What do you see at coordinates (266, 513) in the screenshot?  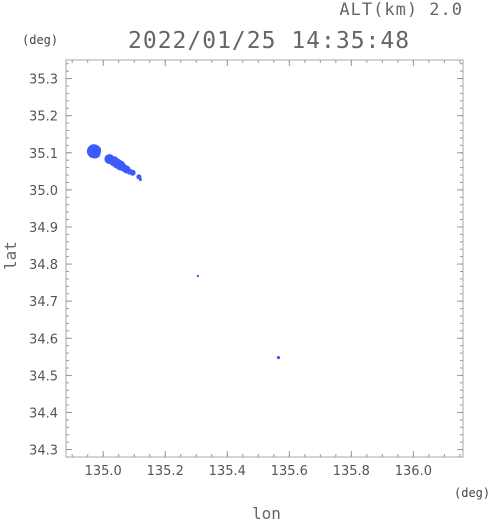 I see `x-axis-title: lon` at bounding box center [266, 513].